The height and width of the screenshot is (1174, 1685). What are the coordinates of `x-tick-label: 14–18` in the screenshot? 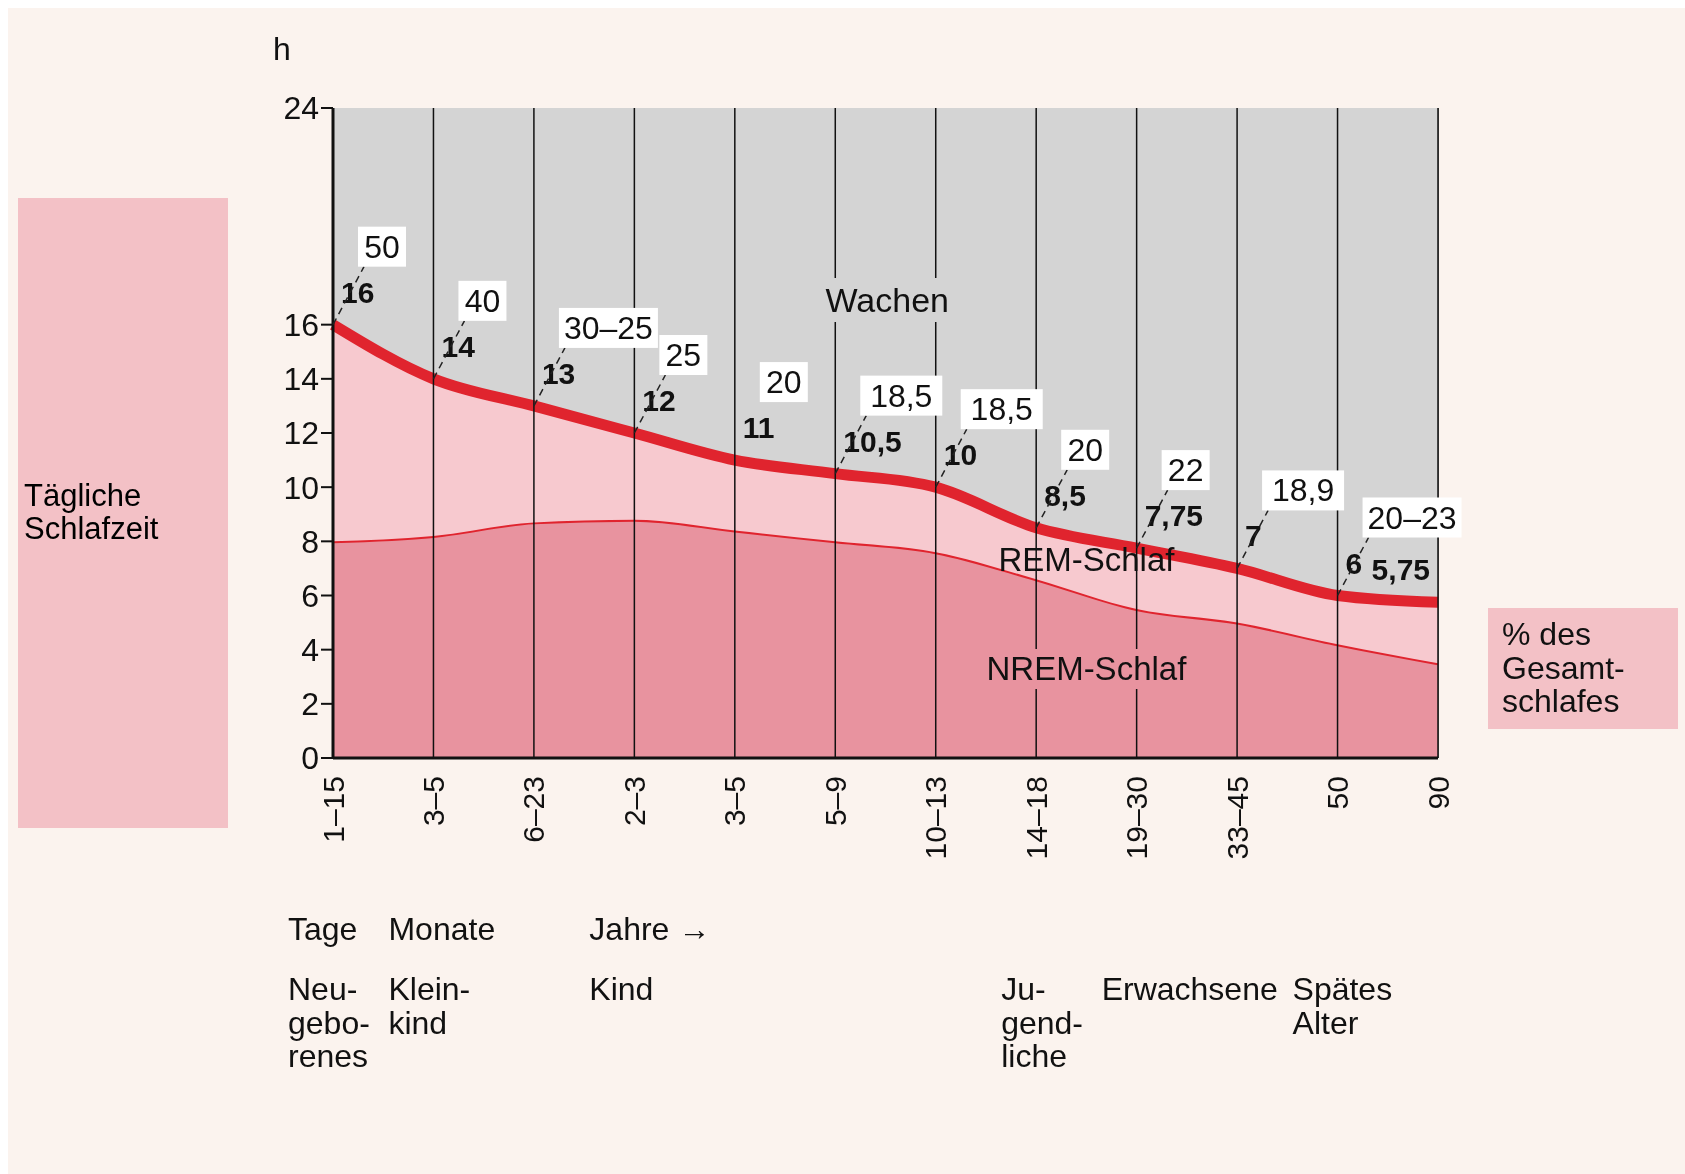 It's located at (1036, 818).